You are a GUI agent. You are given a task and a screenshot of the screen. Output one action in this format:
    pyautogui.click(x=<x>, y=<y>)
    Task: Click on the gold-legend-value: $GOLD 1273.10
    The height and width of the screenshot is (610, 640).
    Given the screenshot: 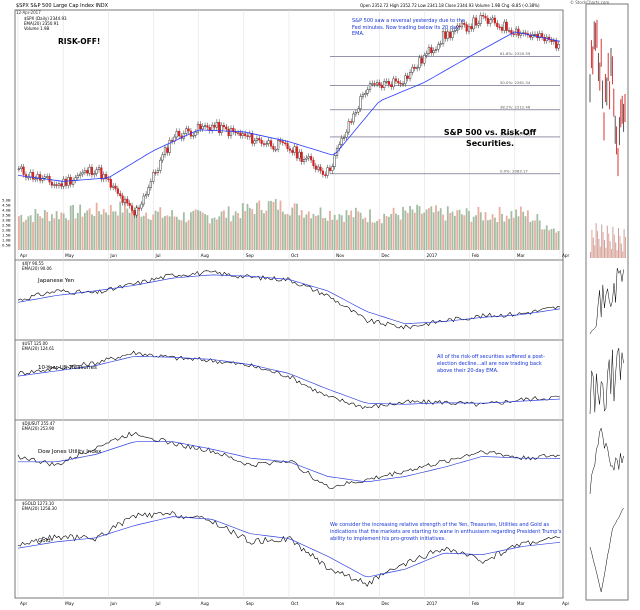 What is the action you would take?
    pyautogui.click(x=38, y=503)
    